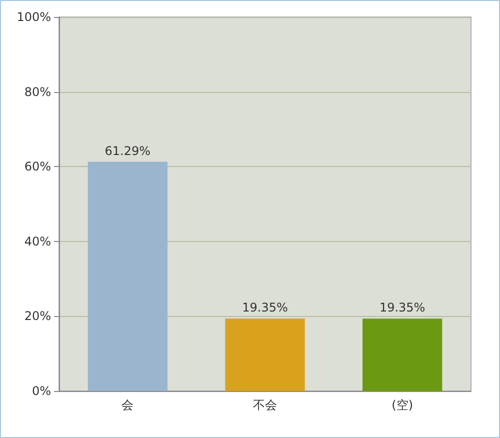 This screenshot has height=438, width=500. Describe the element at coordinates (37, 167) in the screenshot. I see `y-tick-label: 60%` at that location.